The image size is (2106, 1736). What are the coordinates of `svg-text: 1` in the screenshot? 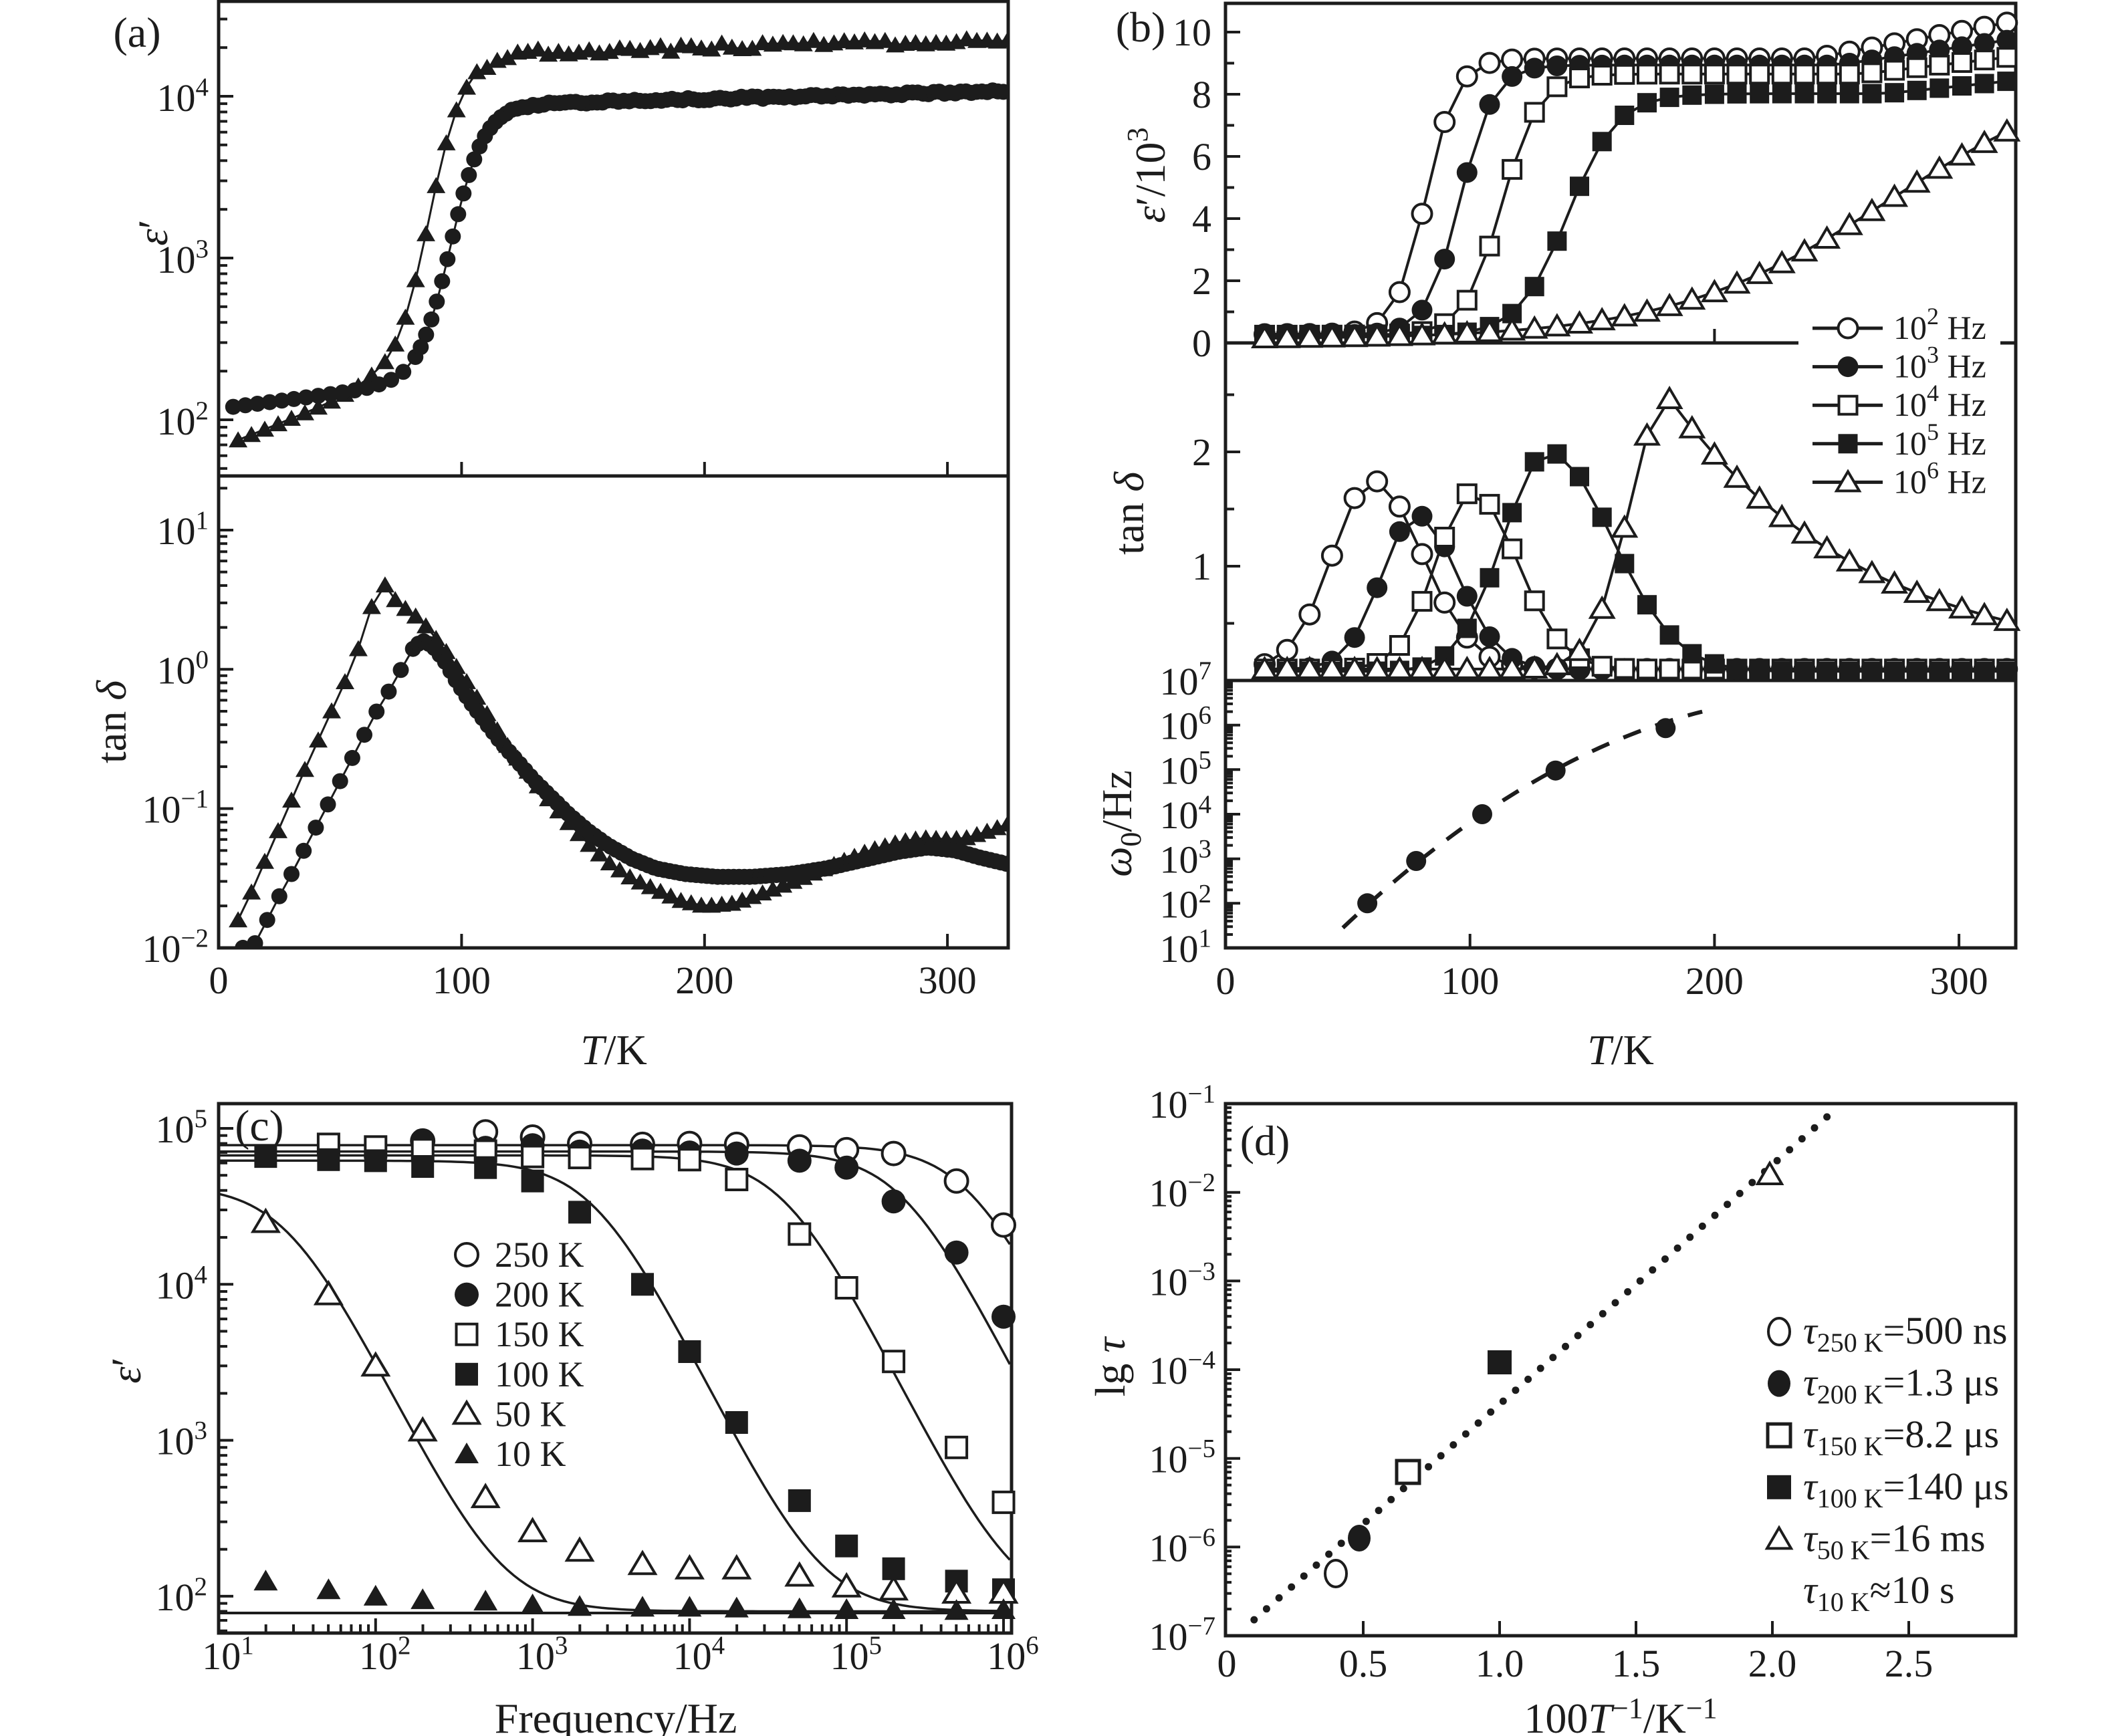 It's located at (1201, 566).